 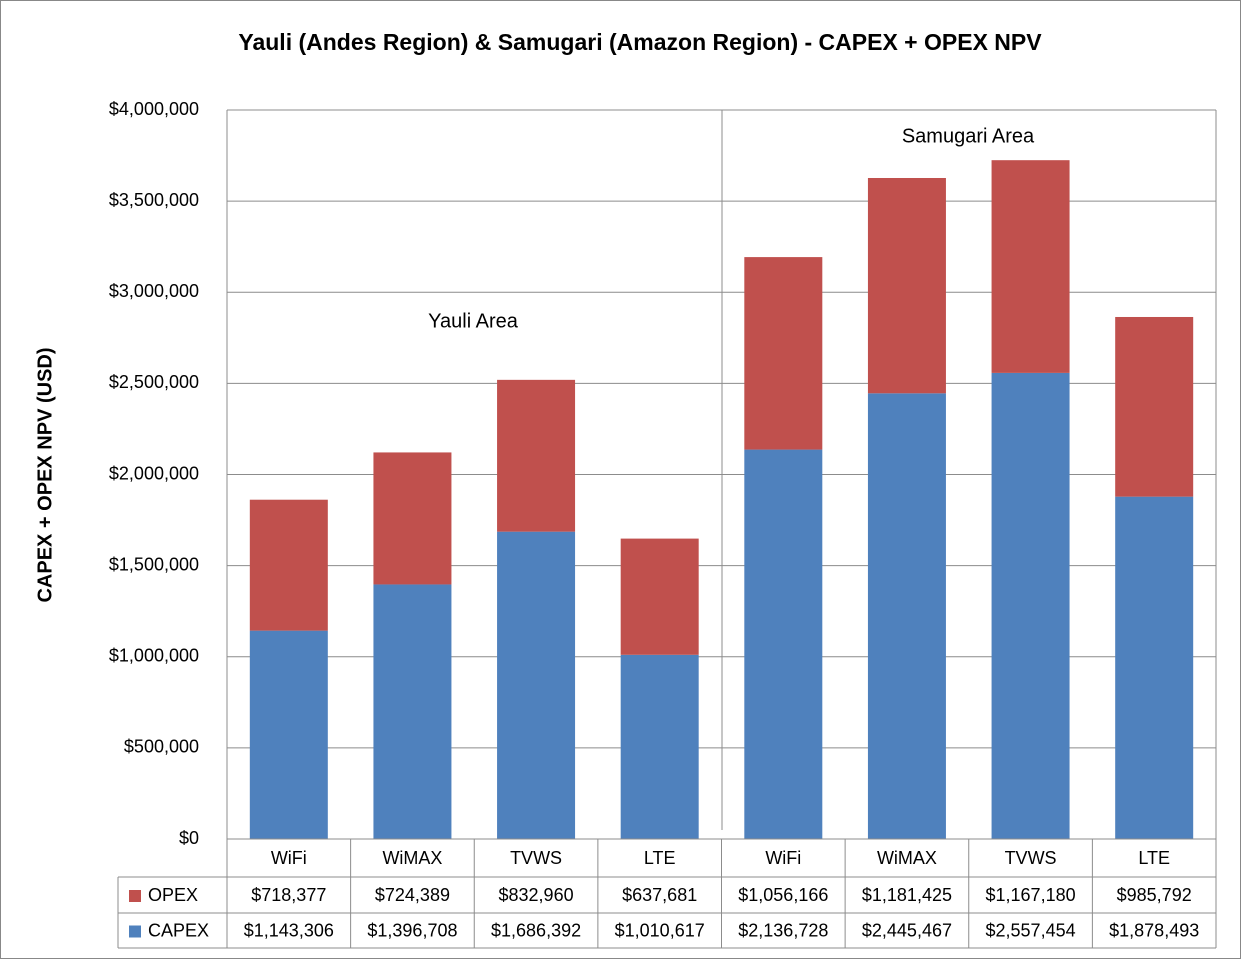 I want to click on data-label: $2,445,467, so click(x=907, y=930).